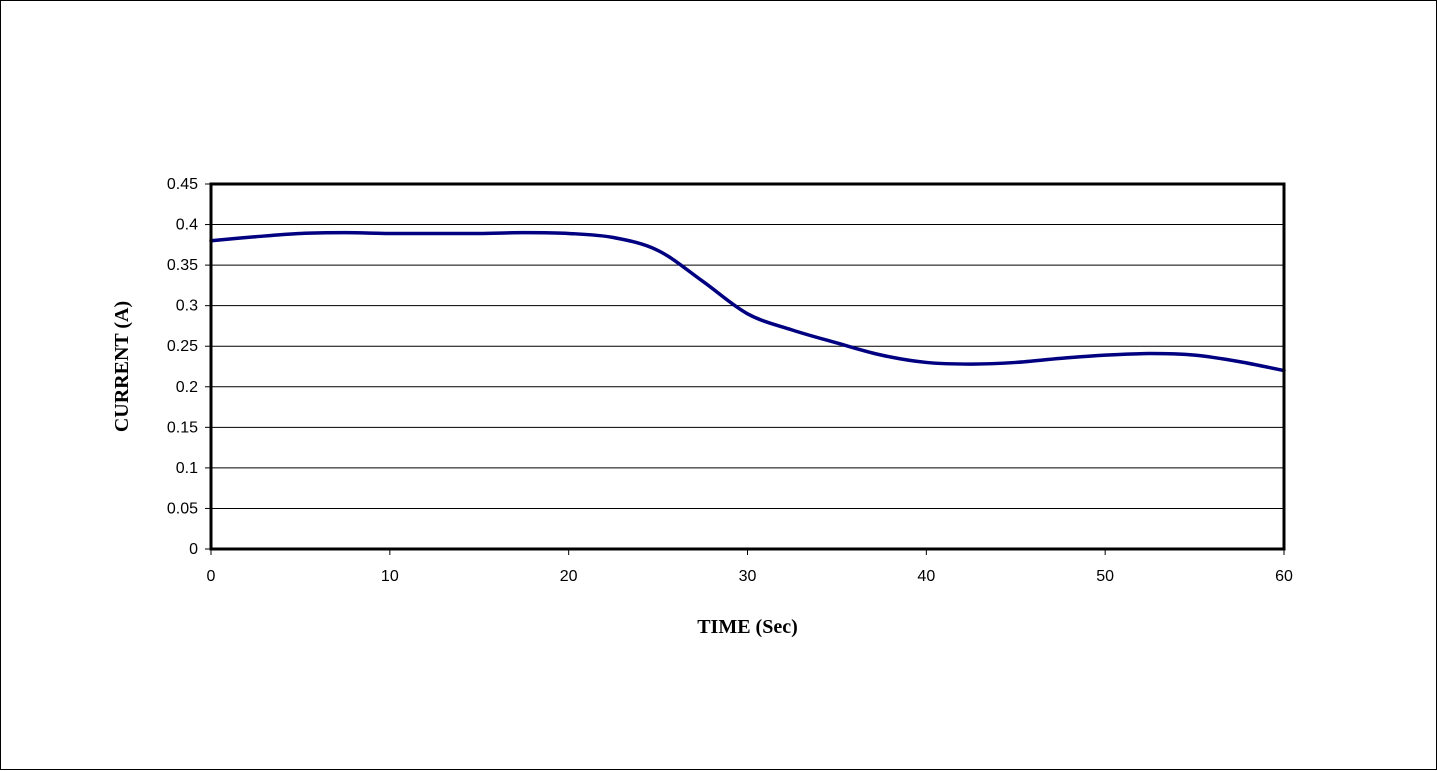 The width and height of the screenshot is (1437, 771). I want to click on y-axis: 0 0.05 0.1 0.15 0.2 0.25 0.3 0.35 0.4 0.45, so click(189, 367).